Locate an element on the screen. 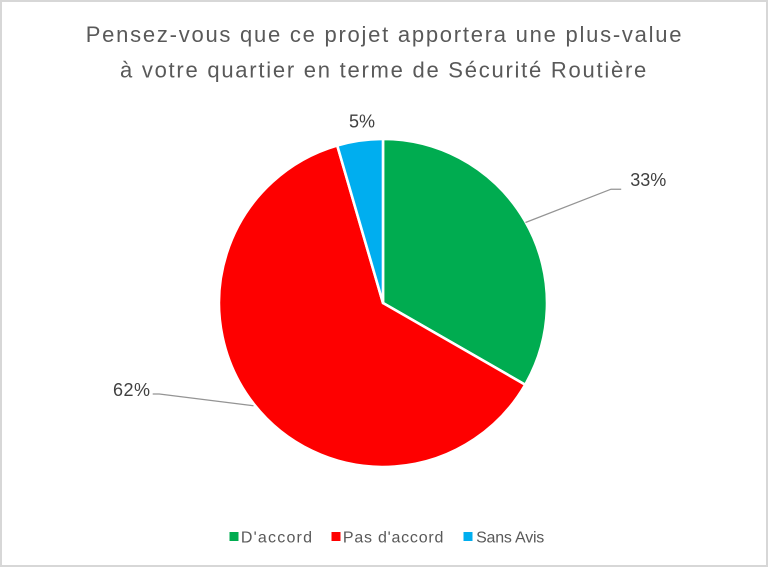  svg-text: 5% is located at coordinates (362, 121).